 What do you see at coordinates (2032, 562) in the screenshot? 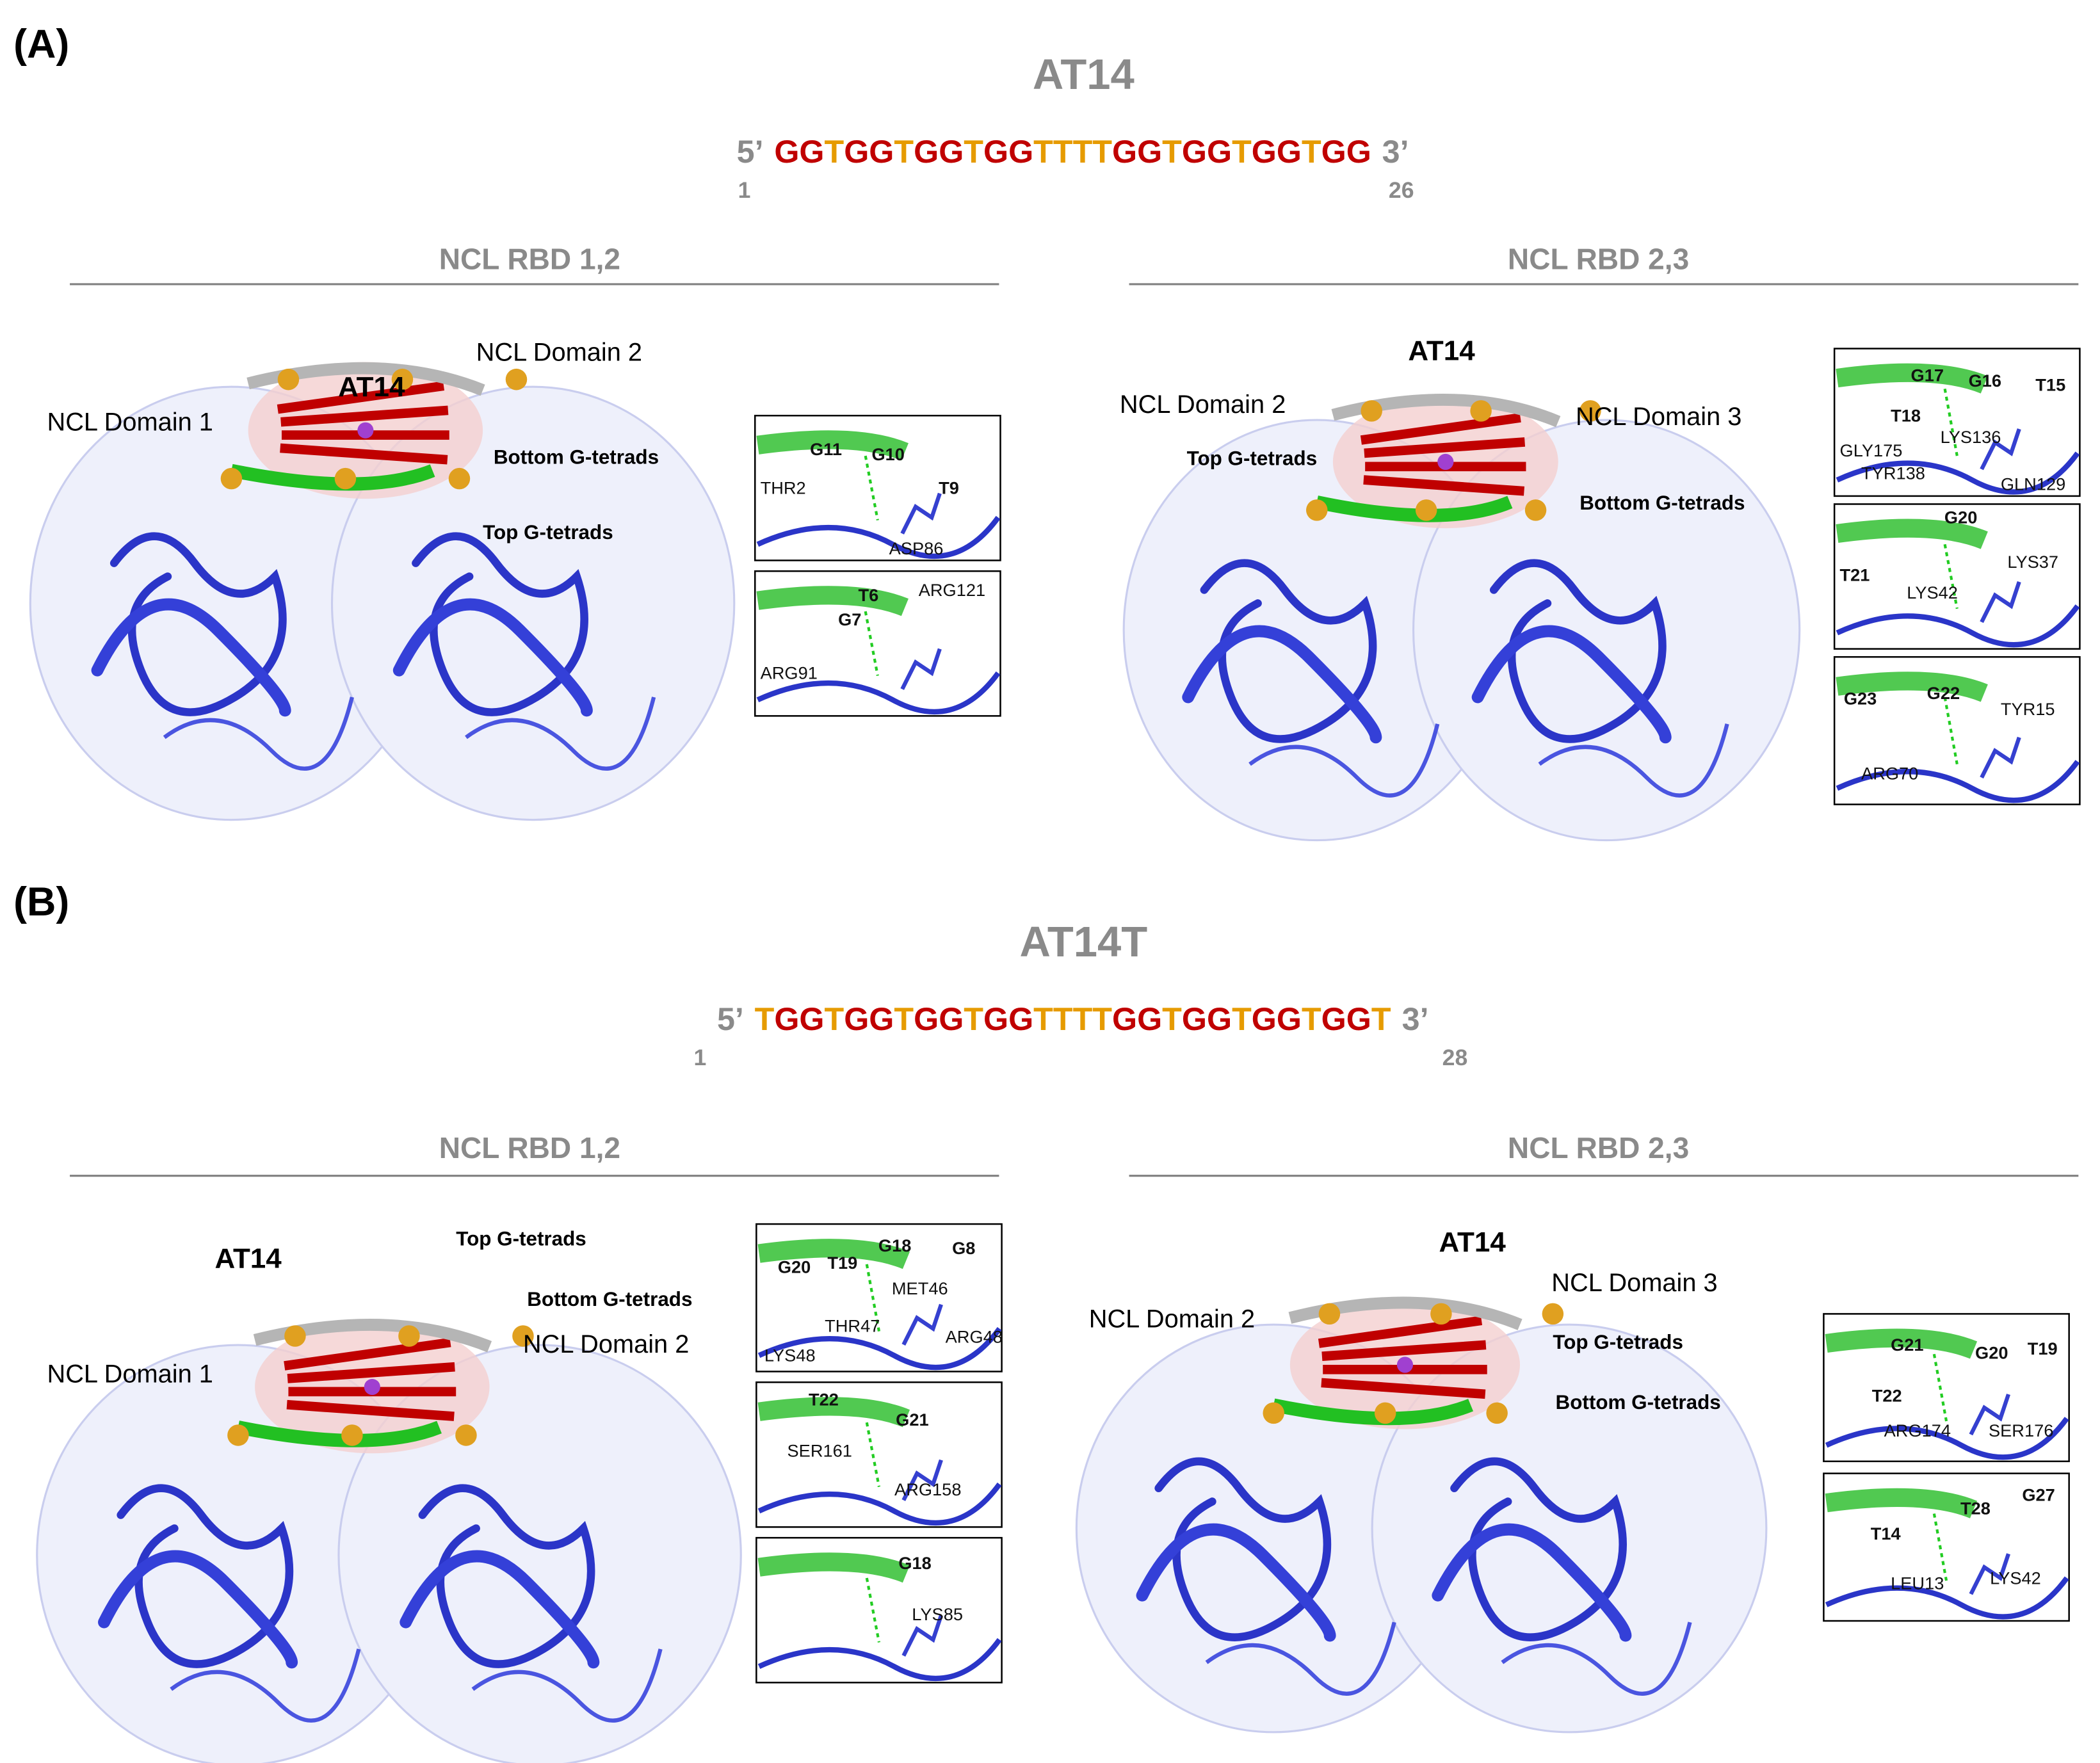
I see `residue-label: LYS37` at bounding box center [2032, 562].